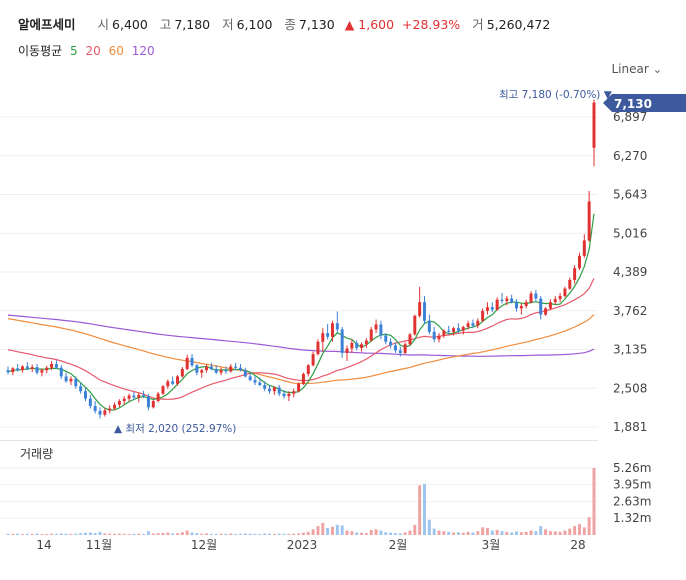  Describe the element at coordinates (99, 545) in the screenshot. I see `time-tick-label: 11월` at that location.